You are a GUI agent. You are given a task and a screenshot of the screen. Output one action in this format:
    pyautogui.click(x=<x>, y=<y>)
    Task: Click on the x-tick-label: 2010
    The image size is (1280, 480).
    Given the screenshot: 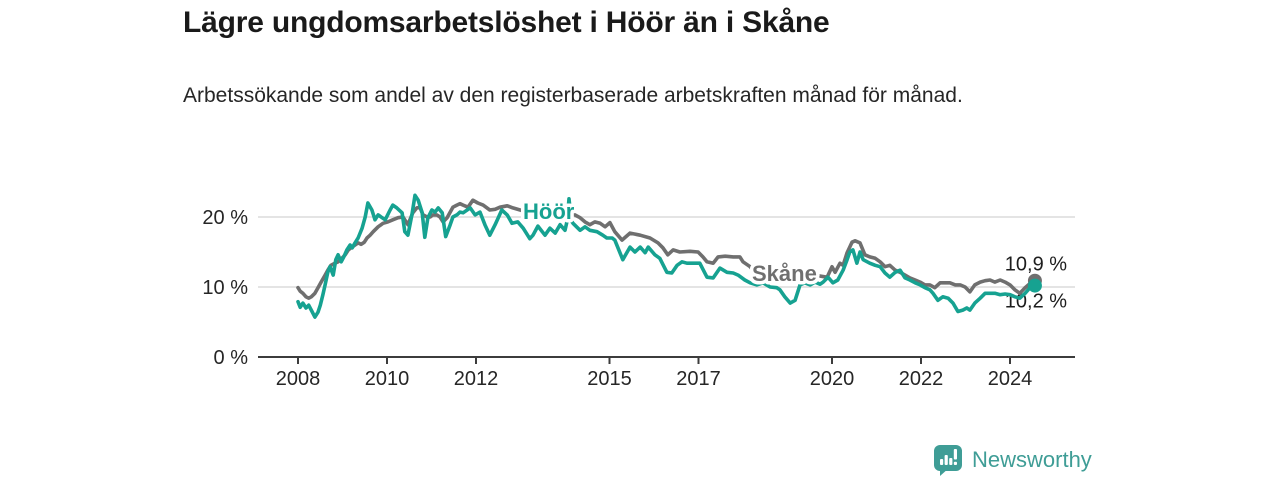 What is the action you would take?
    pyautogui.click(x=387, y=379)
    